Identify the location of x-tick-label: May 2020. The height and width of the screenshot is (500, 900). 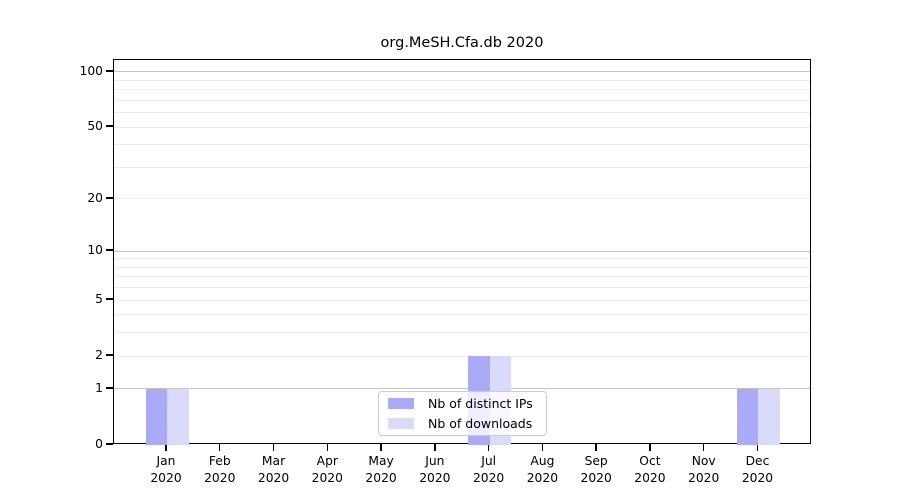
(381, 469).